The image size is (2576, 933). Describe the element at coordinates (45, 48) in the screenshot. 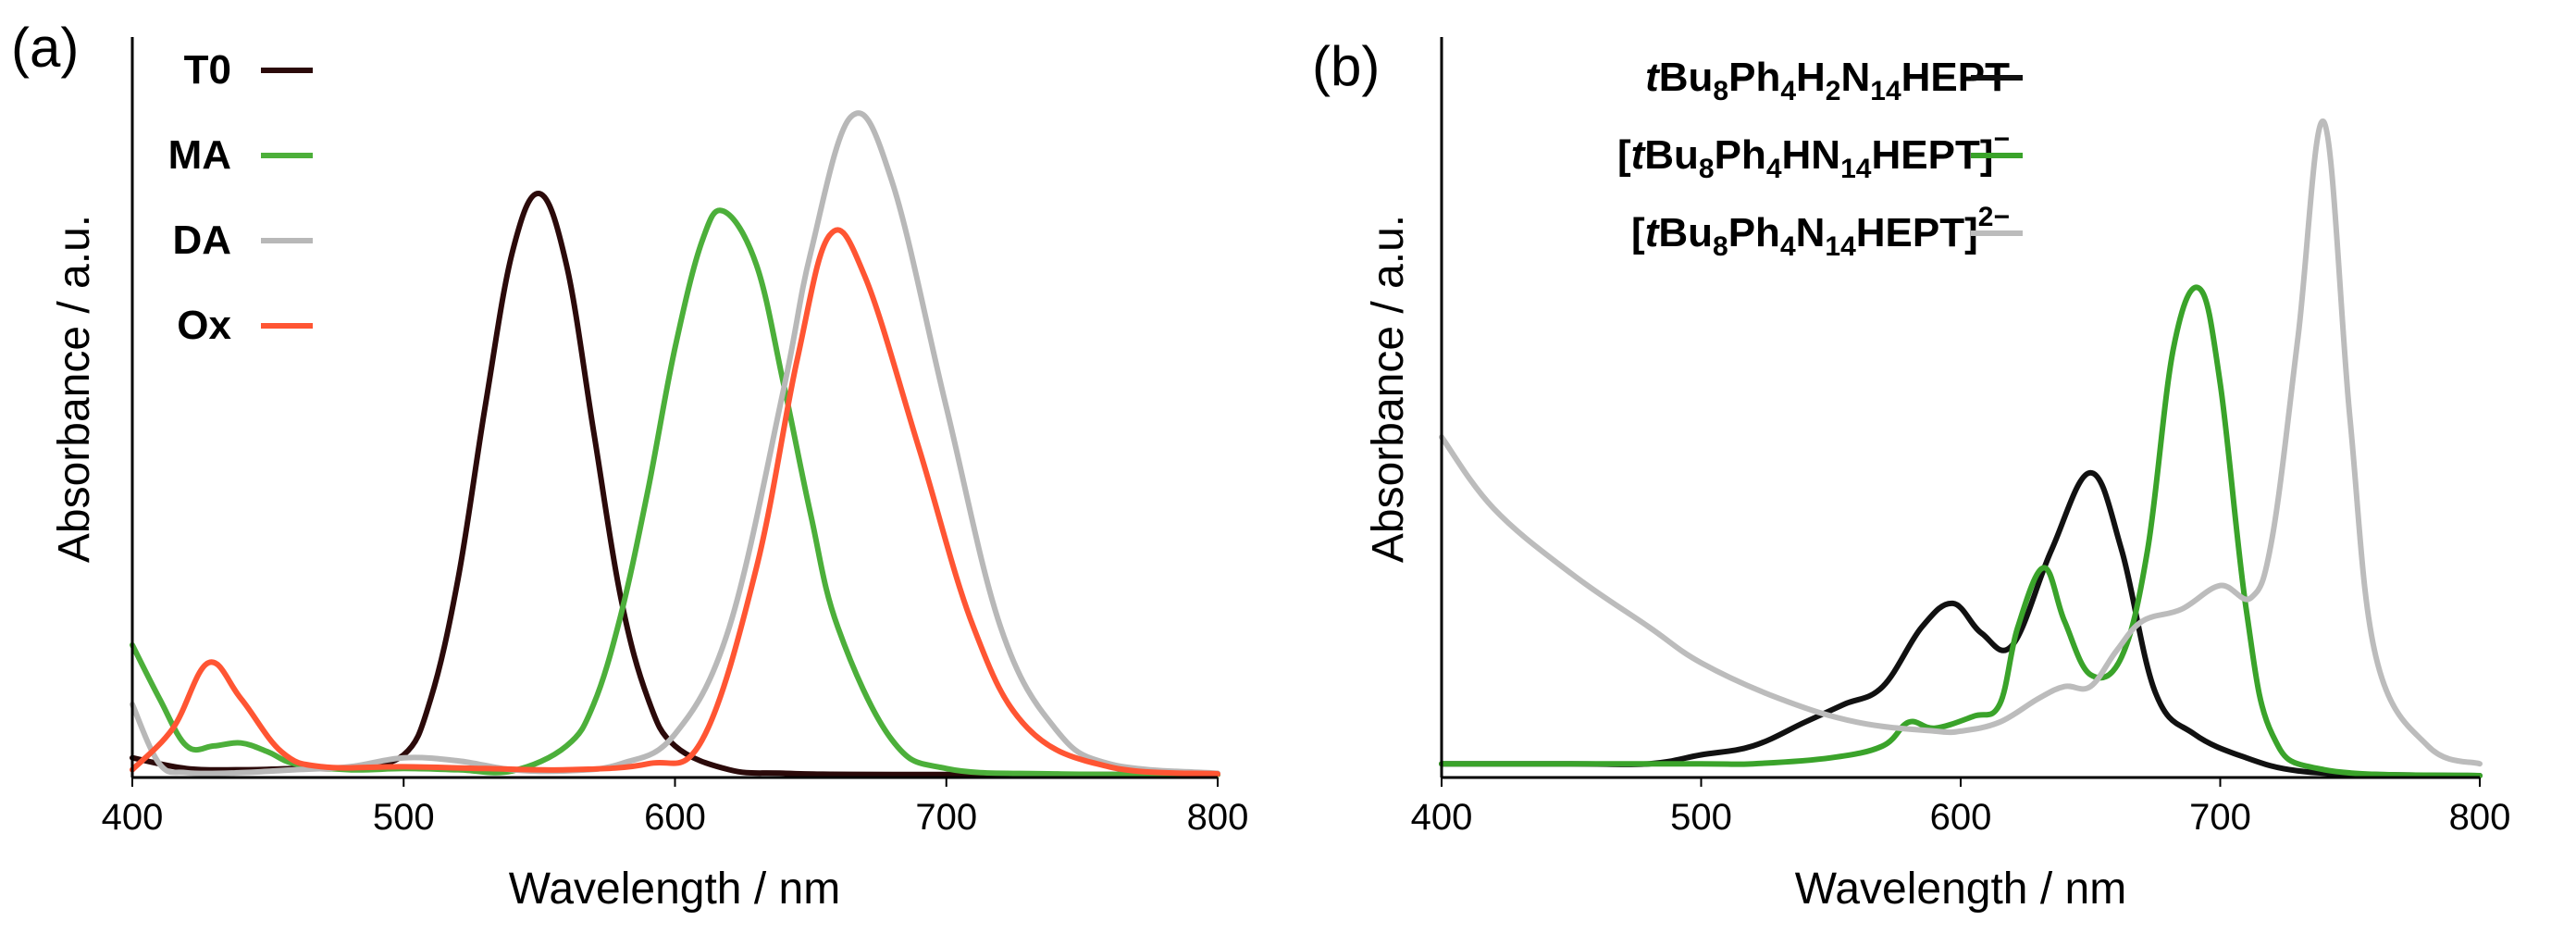

I see `panel-a-label: (a)` at that location.